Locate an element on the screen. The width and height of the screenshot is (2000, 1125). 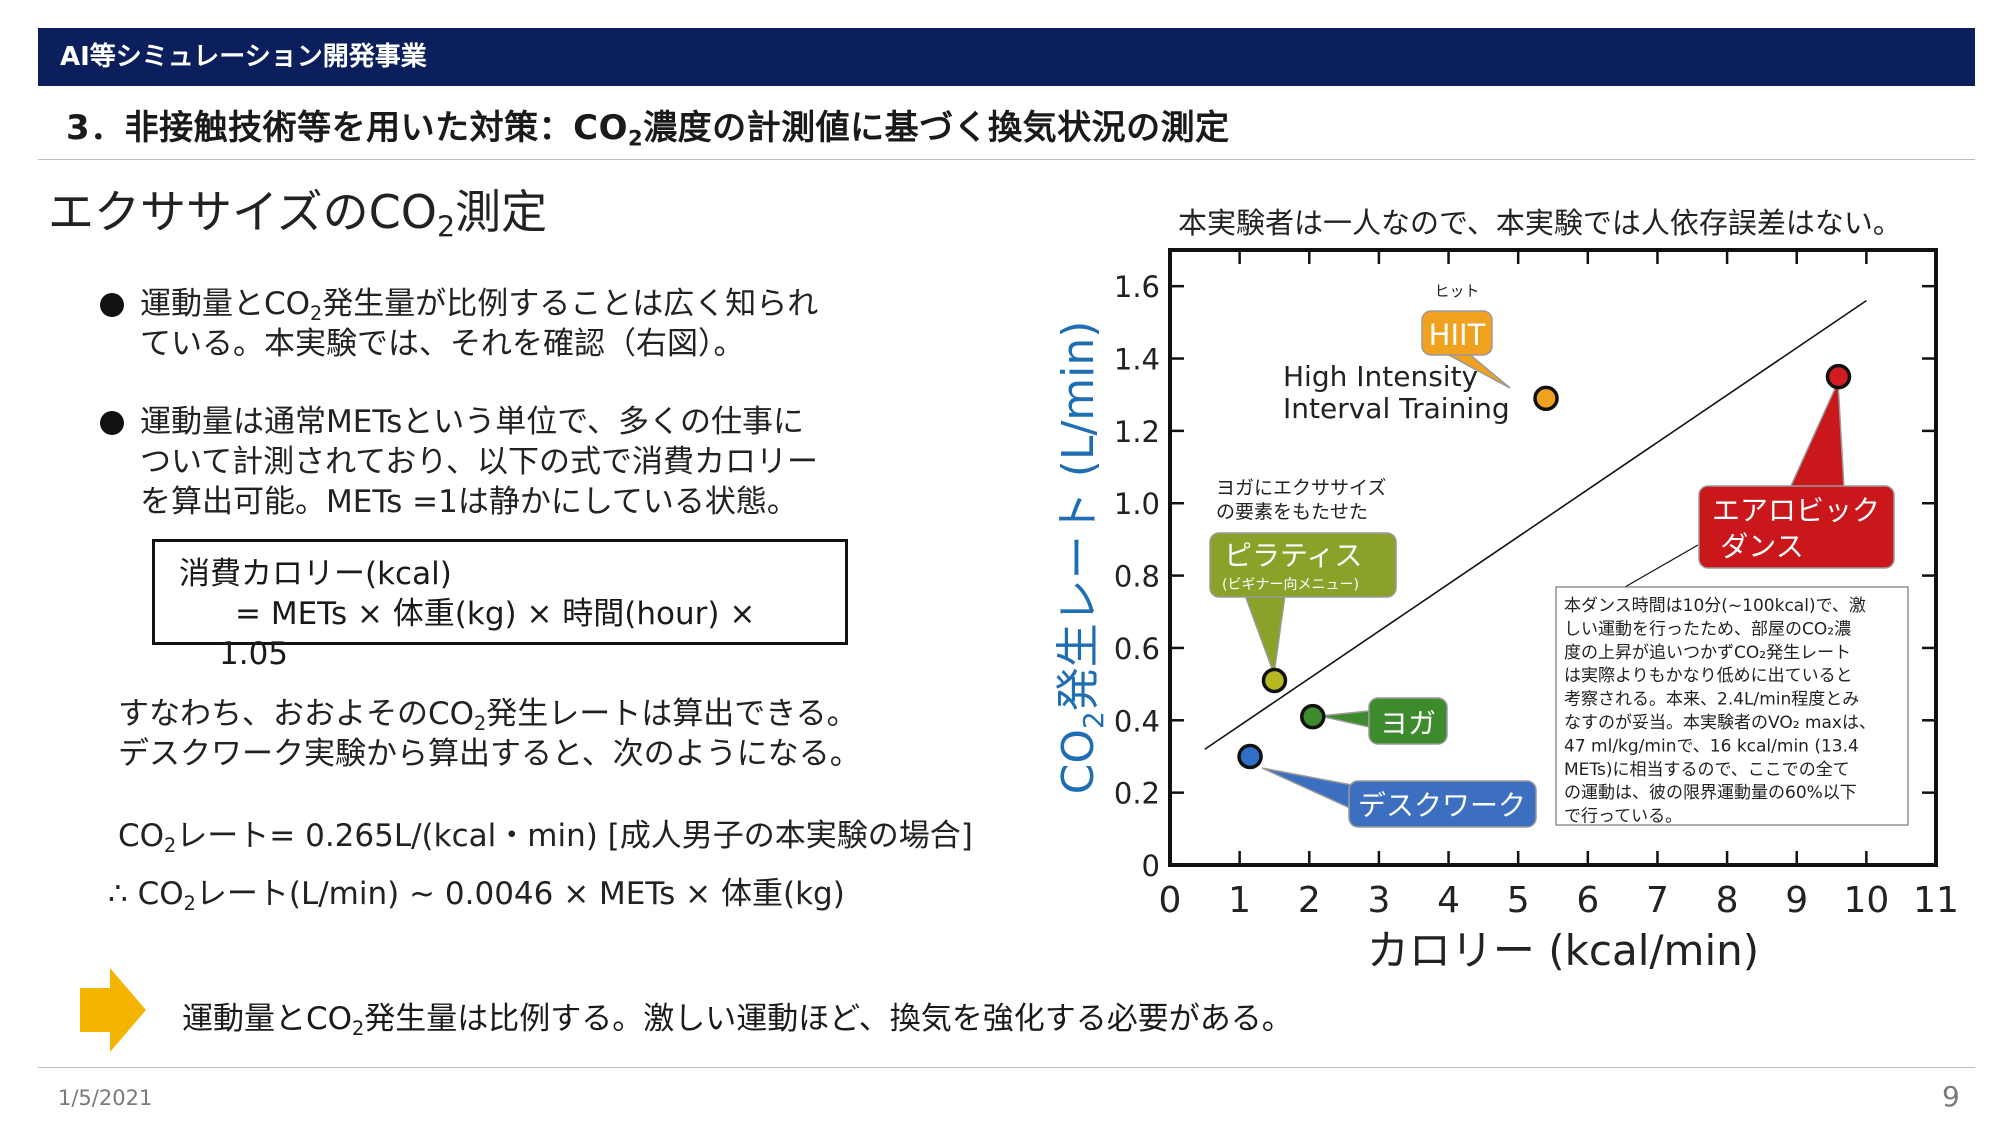
yoga-note-2: の要素をもたせた is located at coordinates (1292, 512).